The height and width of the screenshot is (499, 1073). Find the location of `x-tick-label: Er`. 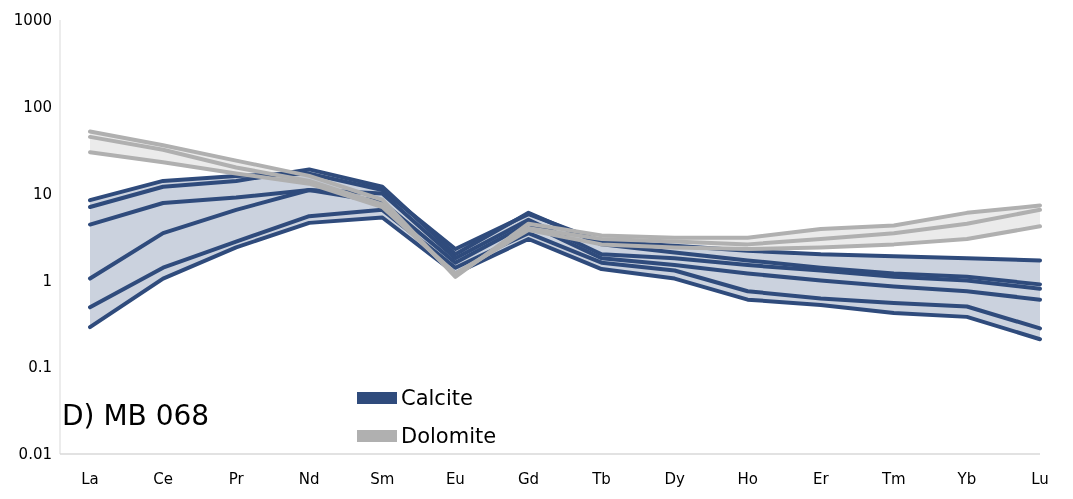

x-tick-label: Er is located at coordinates (821, 479).